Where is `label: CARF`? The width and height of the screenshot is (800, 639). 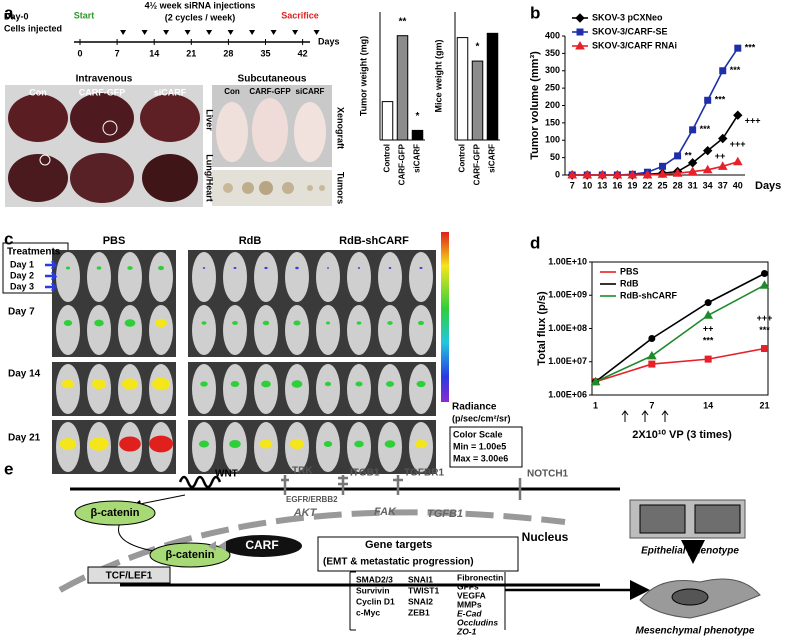
label: CARF is located at coordinates (261, 545).